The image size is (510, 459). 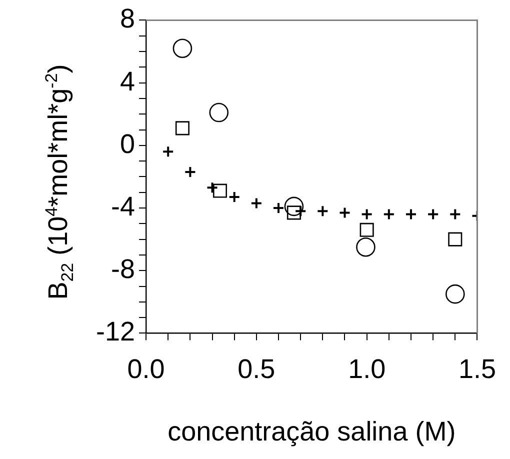 What do you see at coordinates (257, 369) in the screenshot?
I see `x-tick-label: 0.5` at bounding box center [257, 369].